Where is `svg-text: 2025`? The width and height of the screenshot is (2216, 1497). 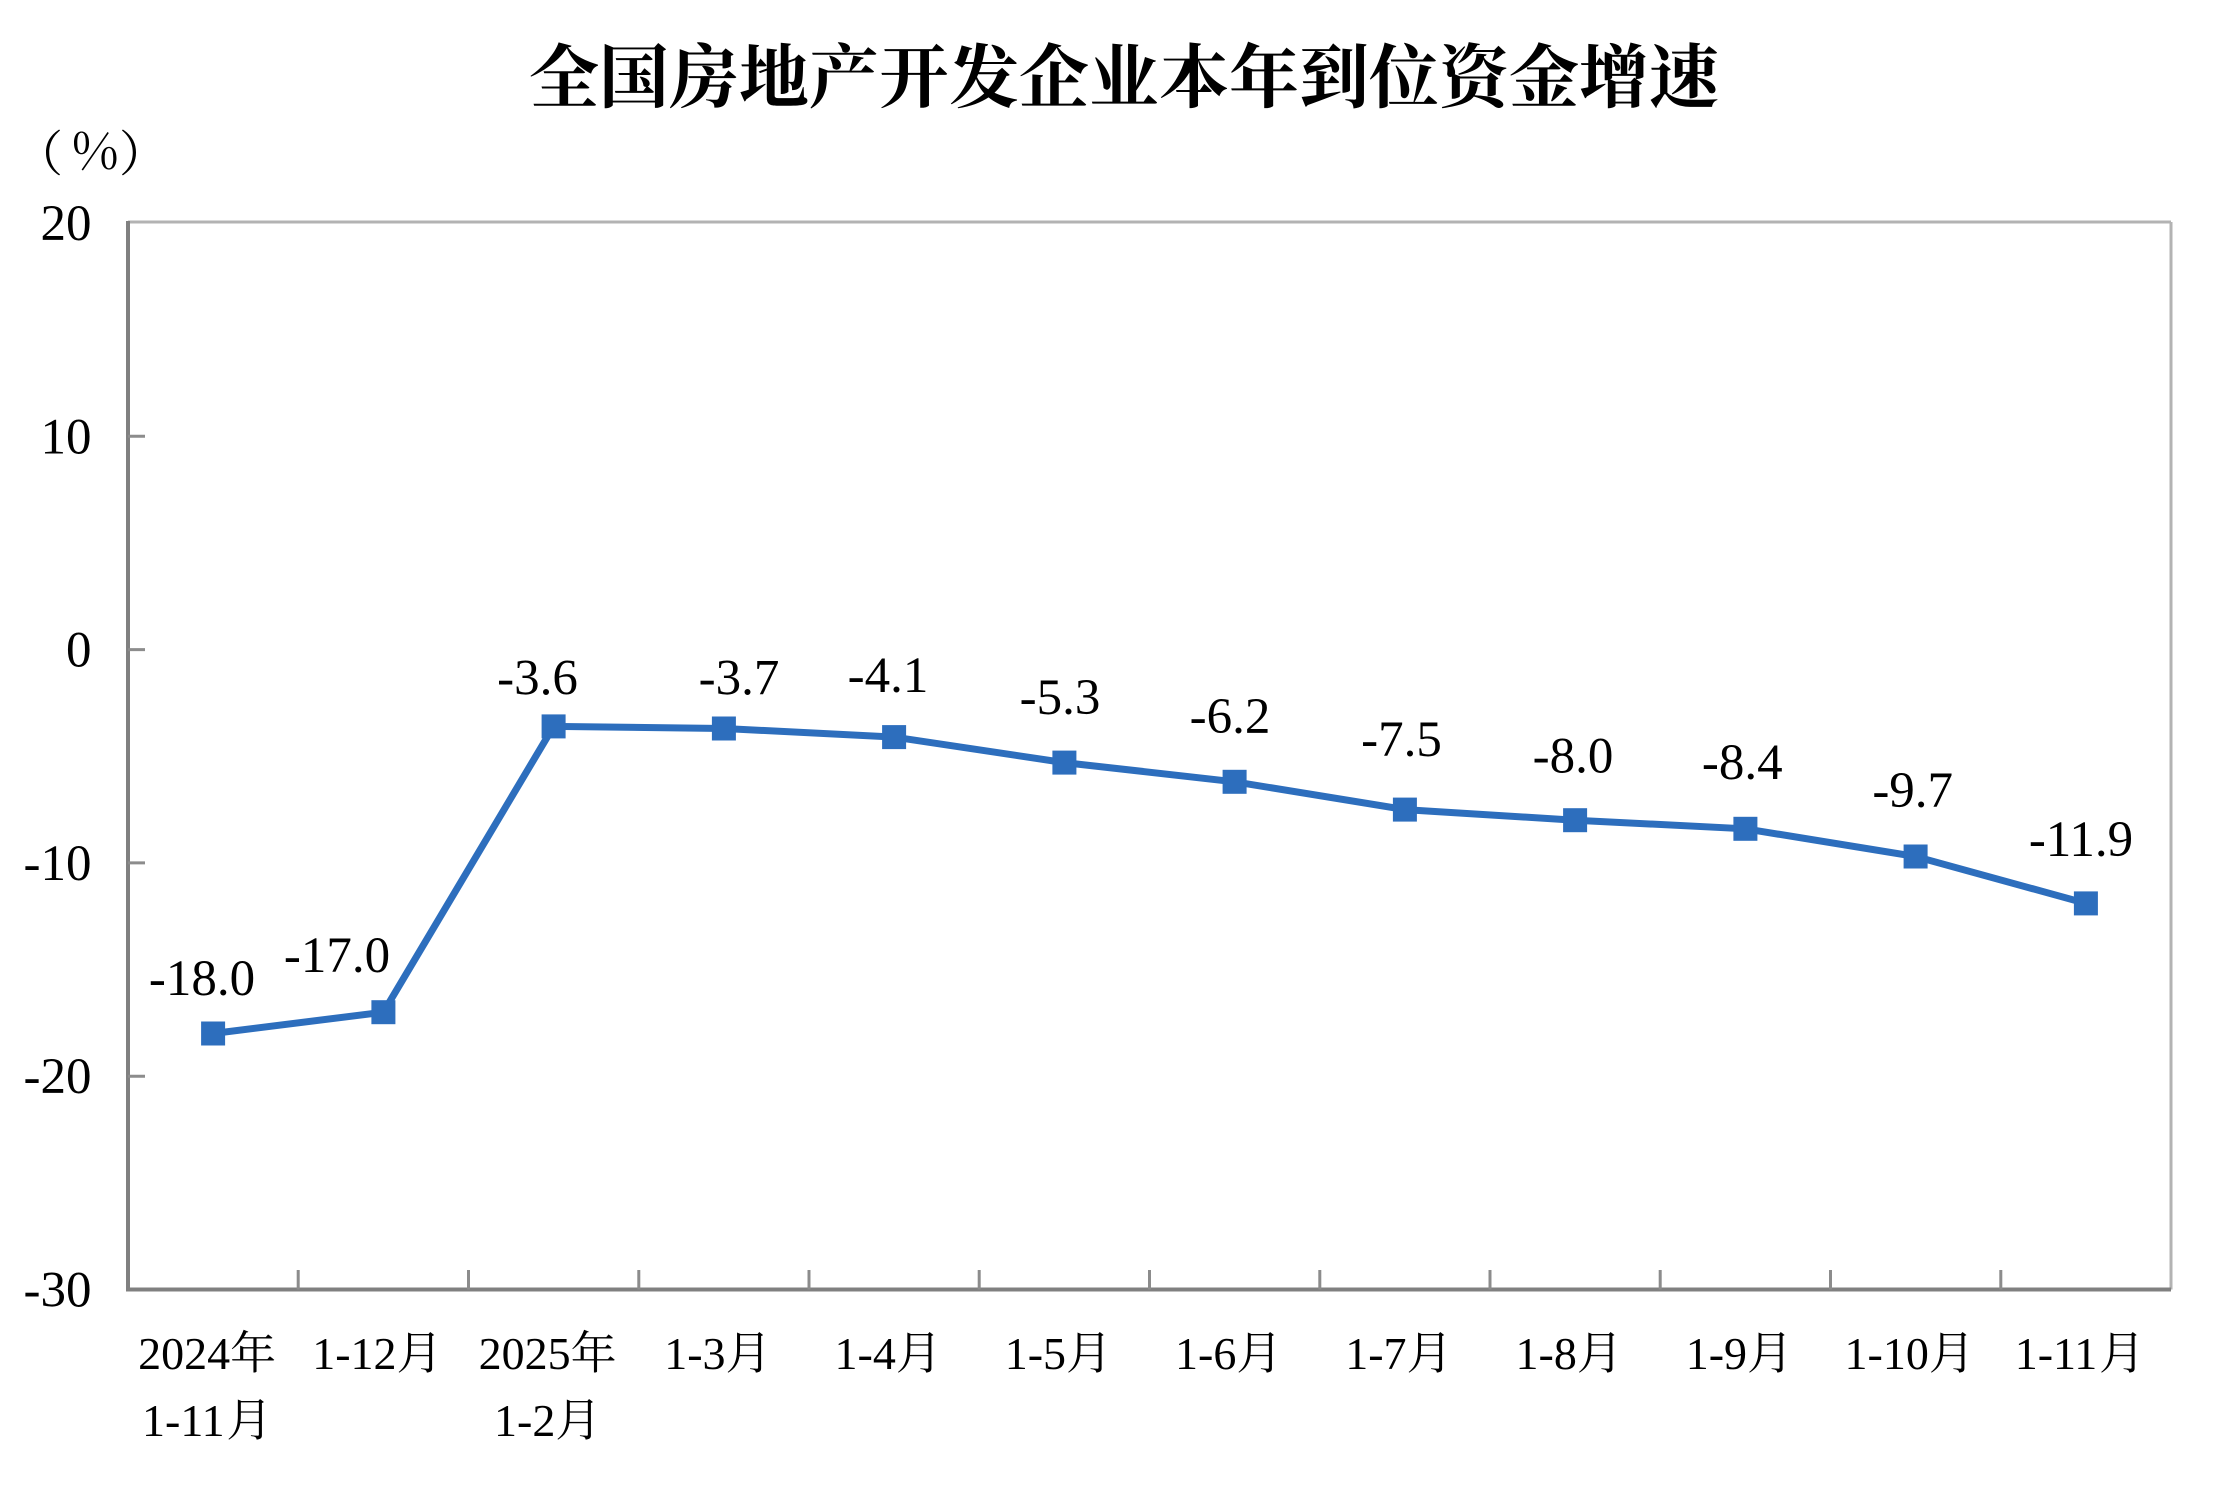
svg-text: 2025 is located at coordinates (525, 1353).